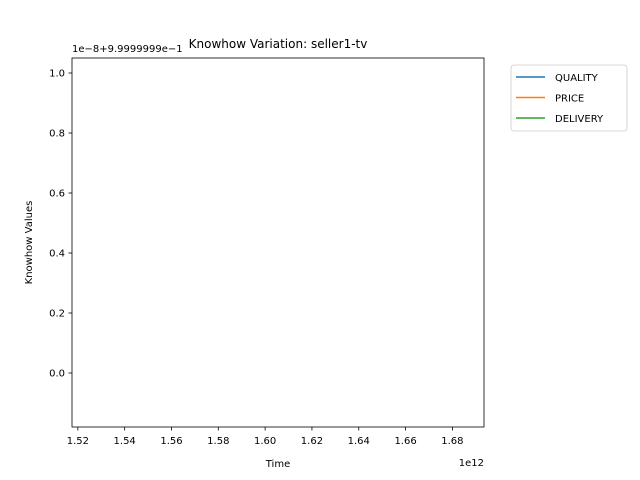 The image size is (640, 480). I want to click on y-tick-label: 0.6, so click(57, 194).